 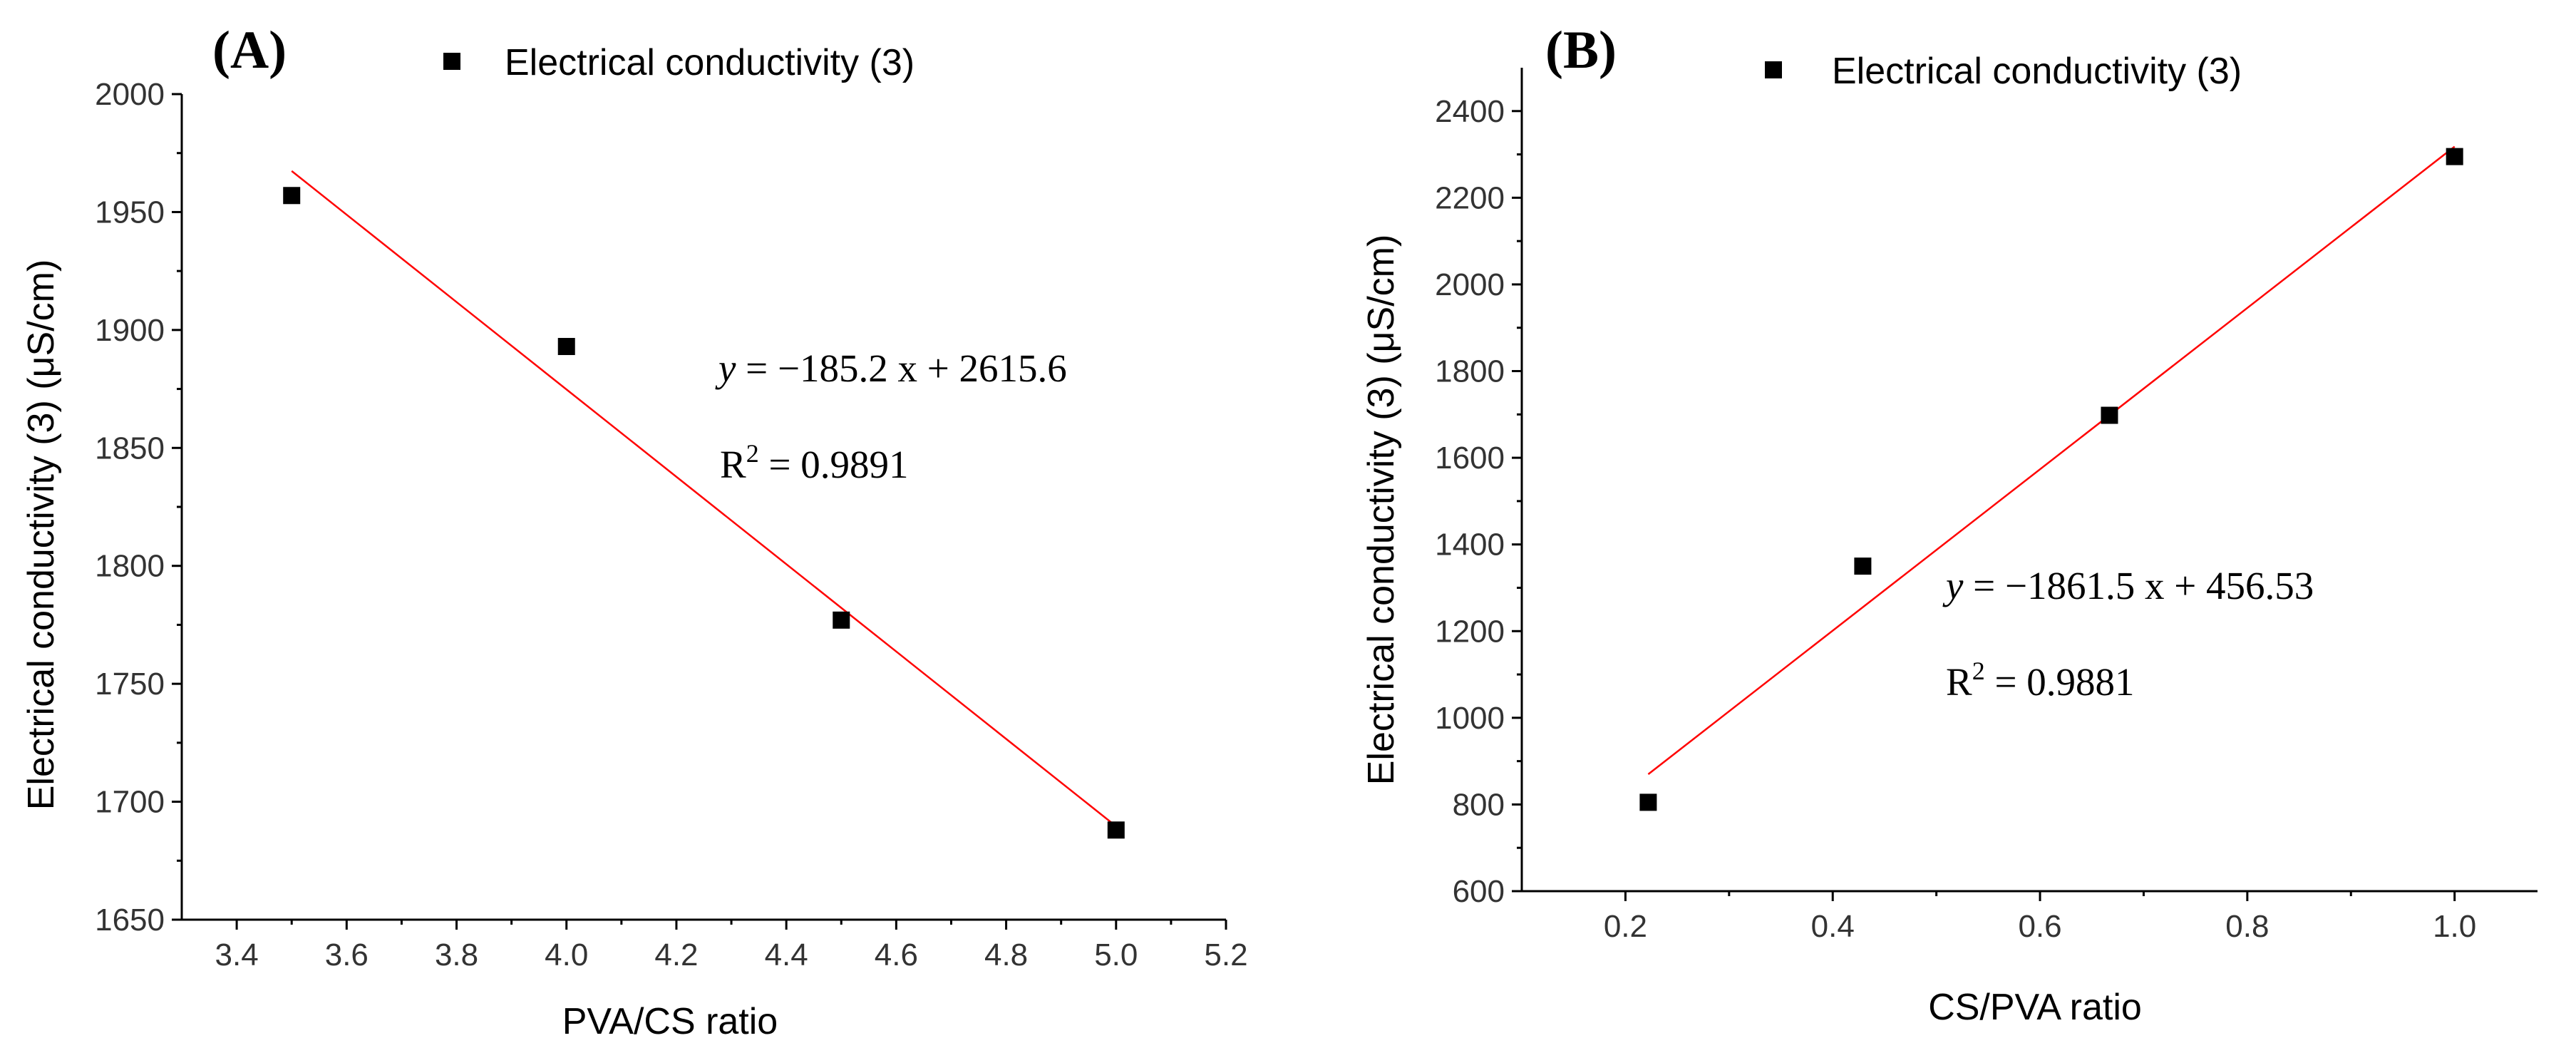 I want to click on panel-b-y-tick-label: 1600, so click(x=1470, y=458).